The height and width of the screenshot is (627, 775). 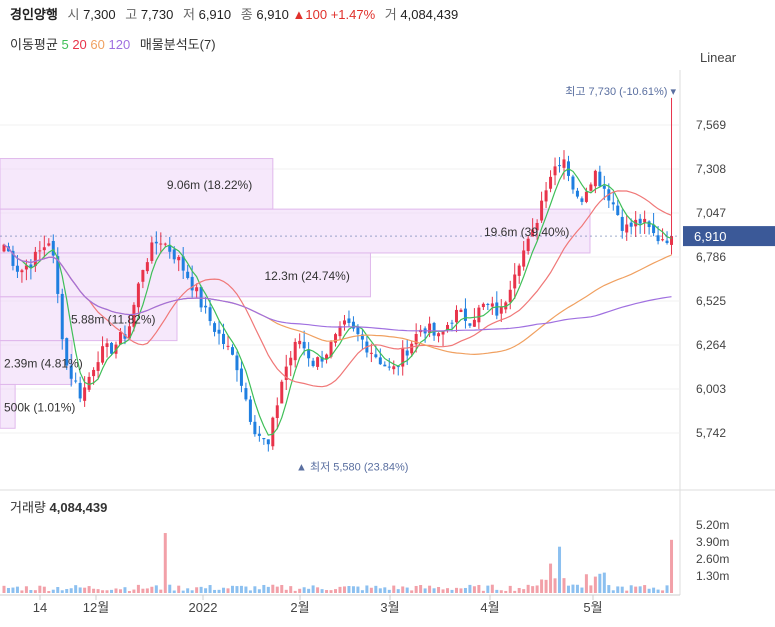 I want to click on volume-tick-label: 5.20m, so click(x=712, y=525).